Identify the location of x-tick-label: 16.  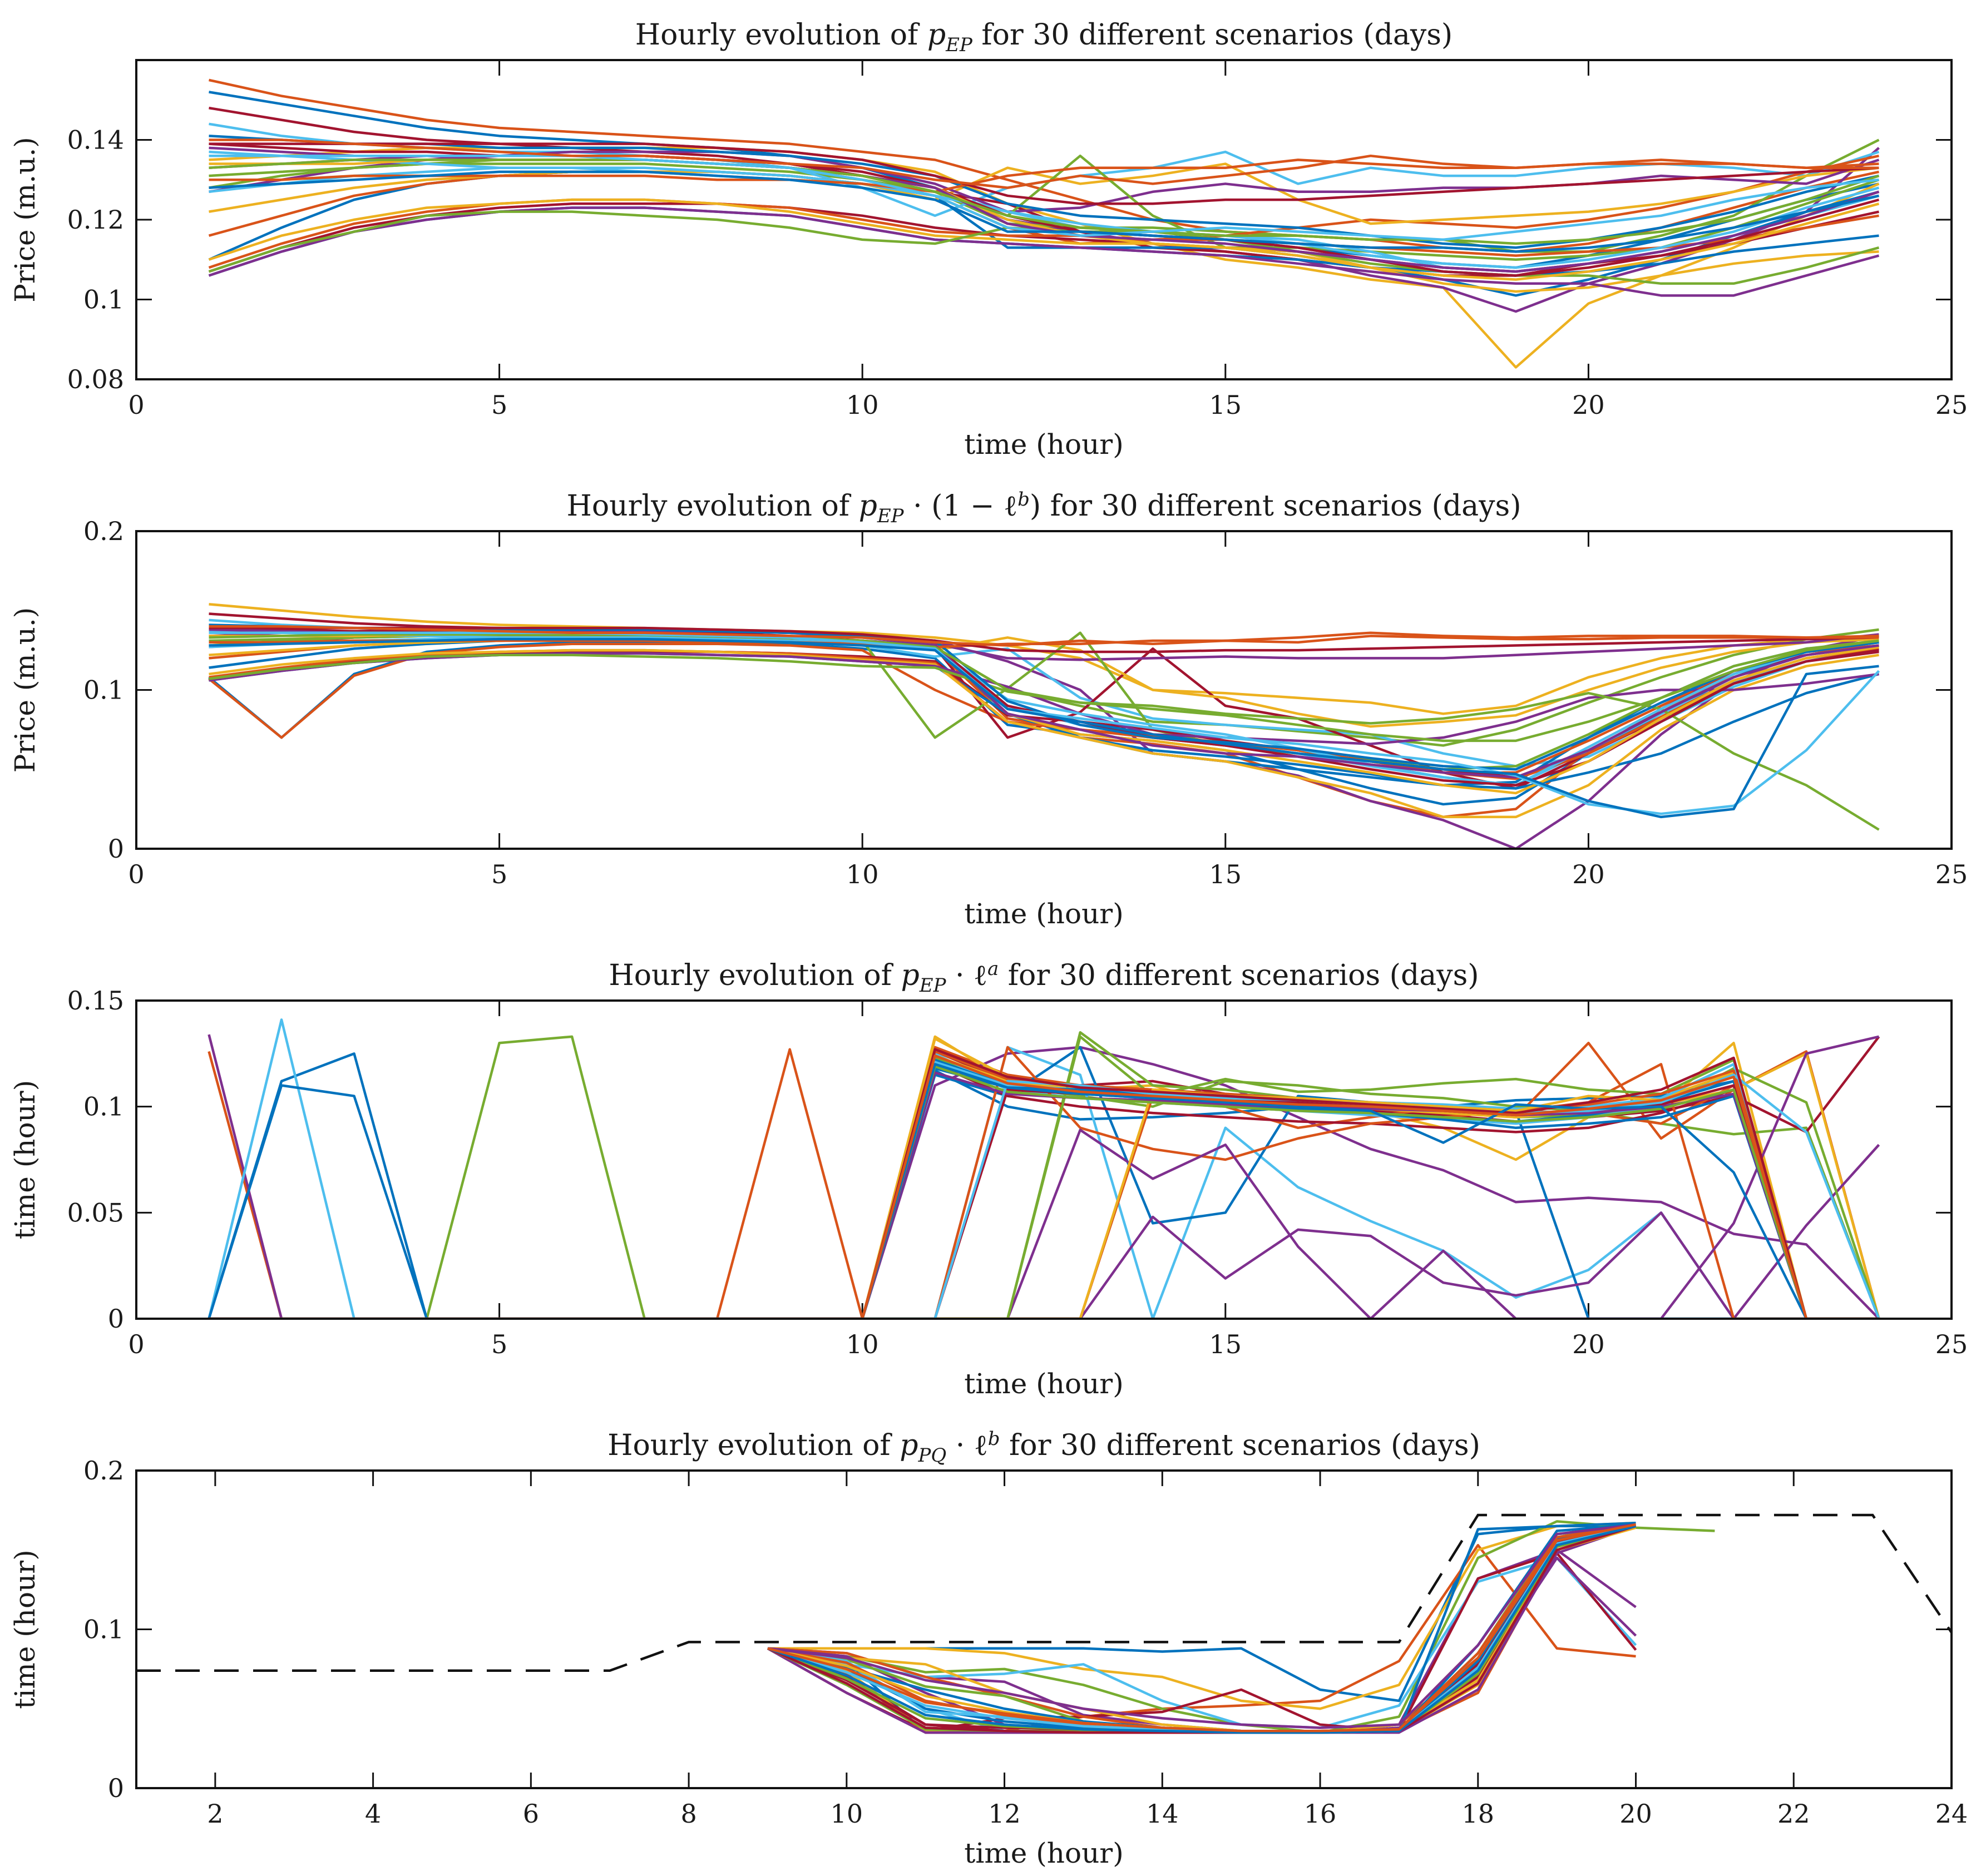
(1320, 1814).